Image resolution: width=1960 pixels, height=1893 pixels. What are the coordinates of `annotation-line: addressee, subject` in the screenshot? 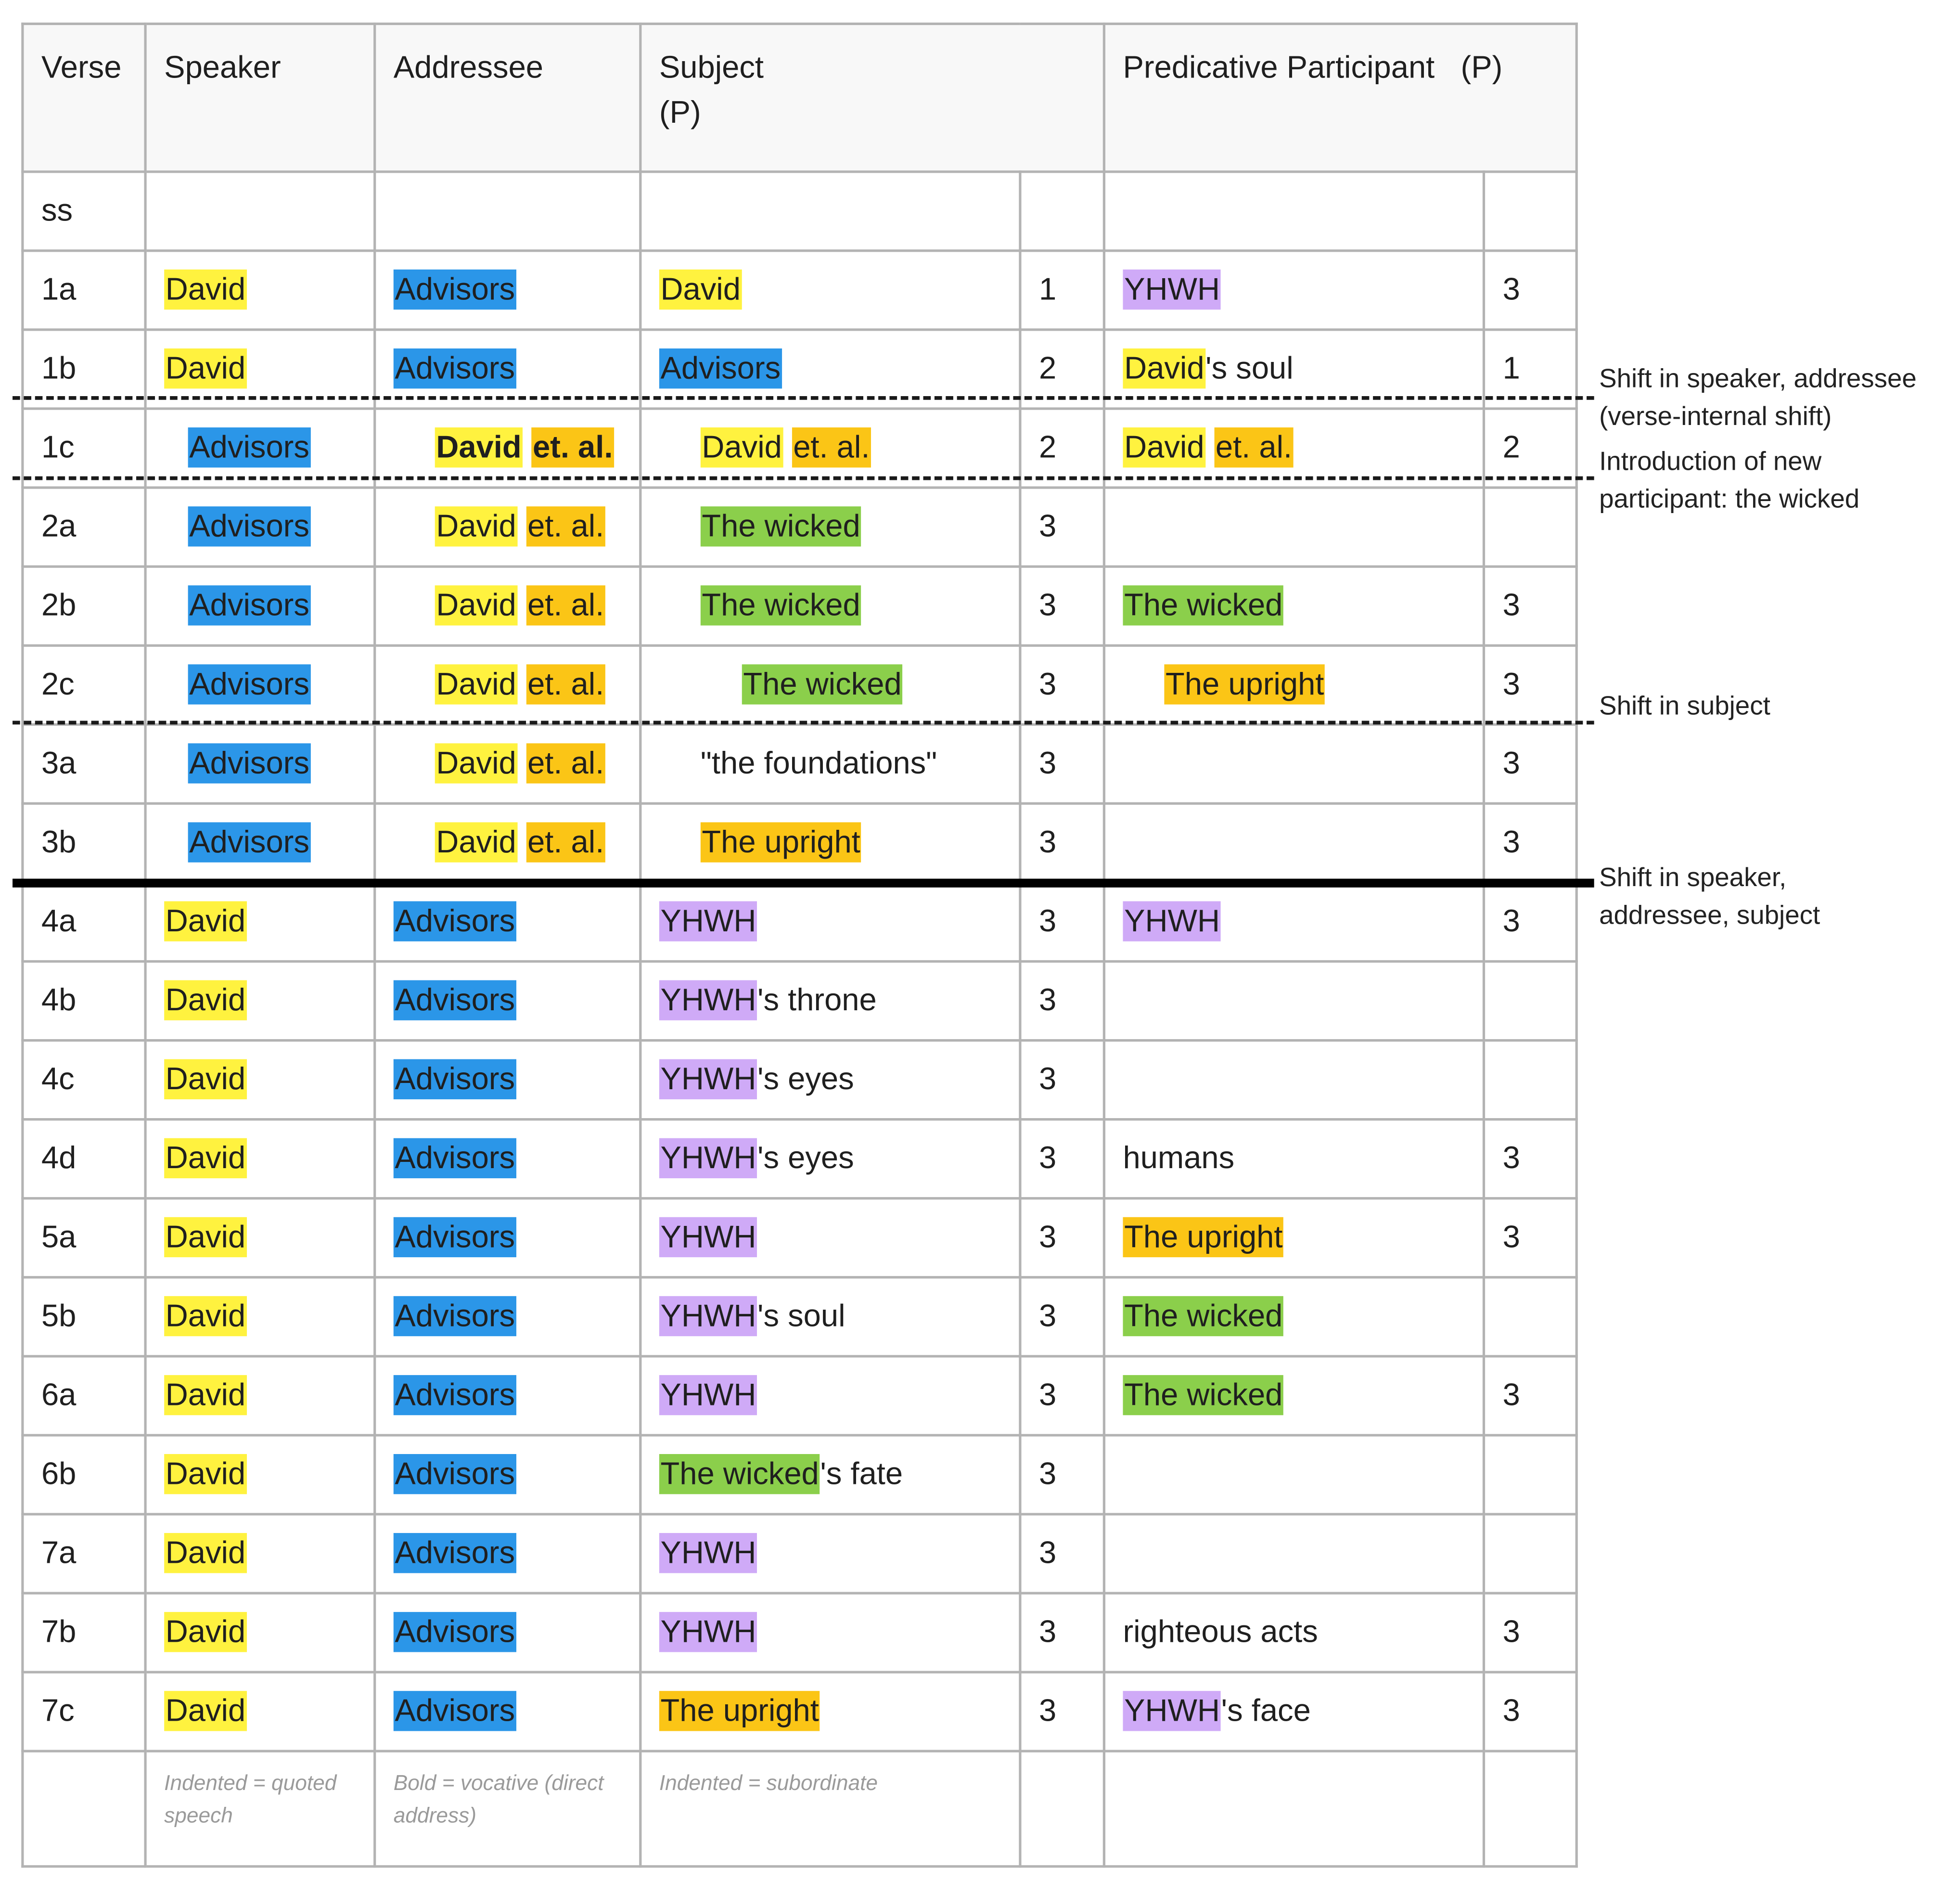 It's located at (1710, 915).